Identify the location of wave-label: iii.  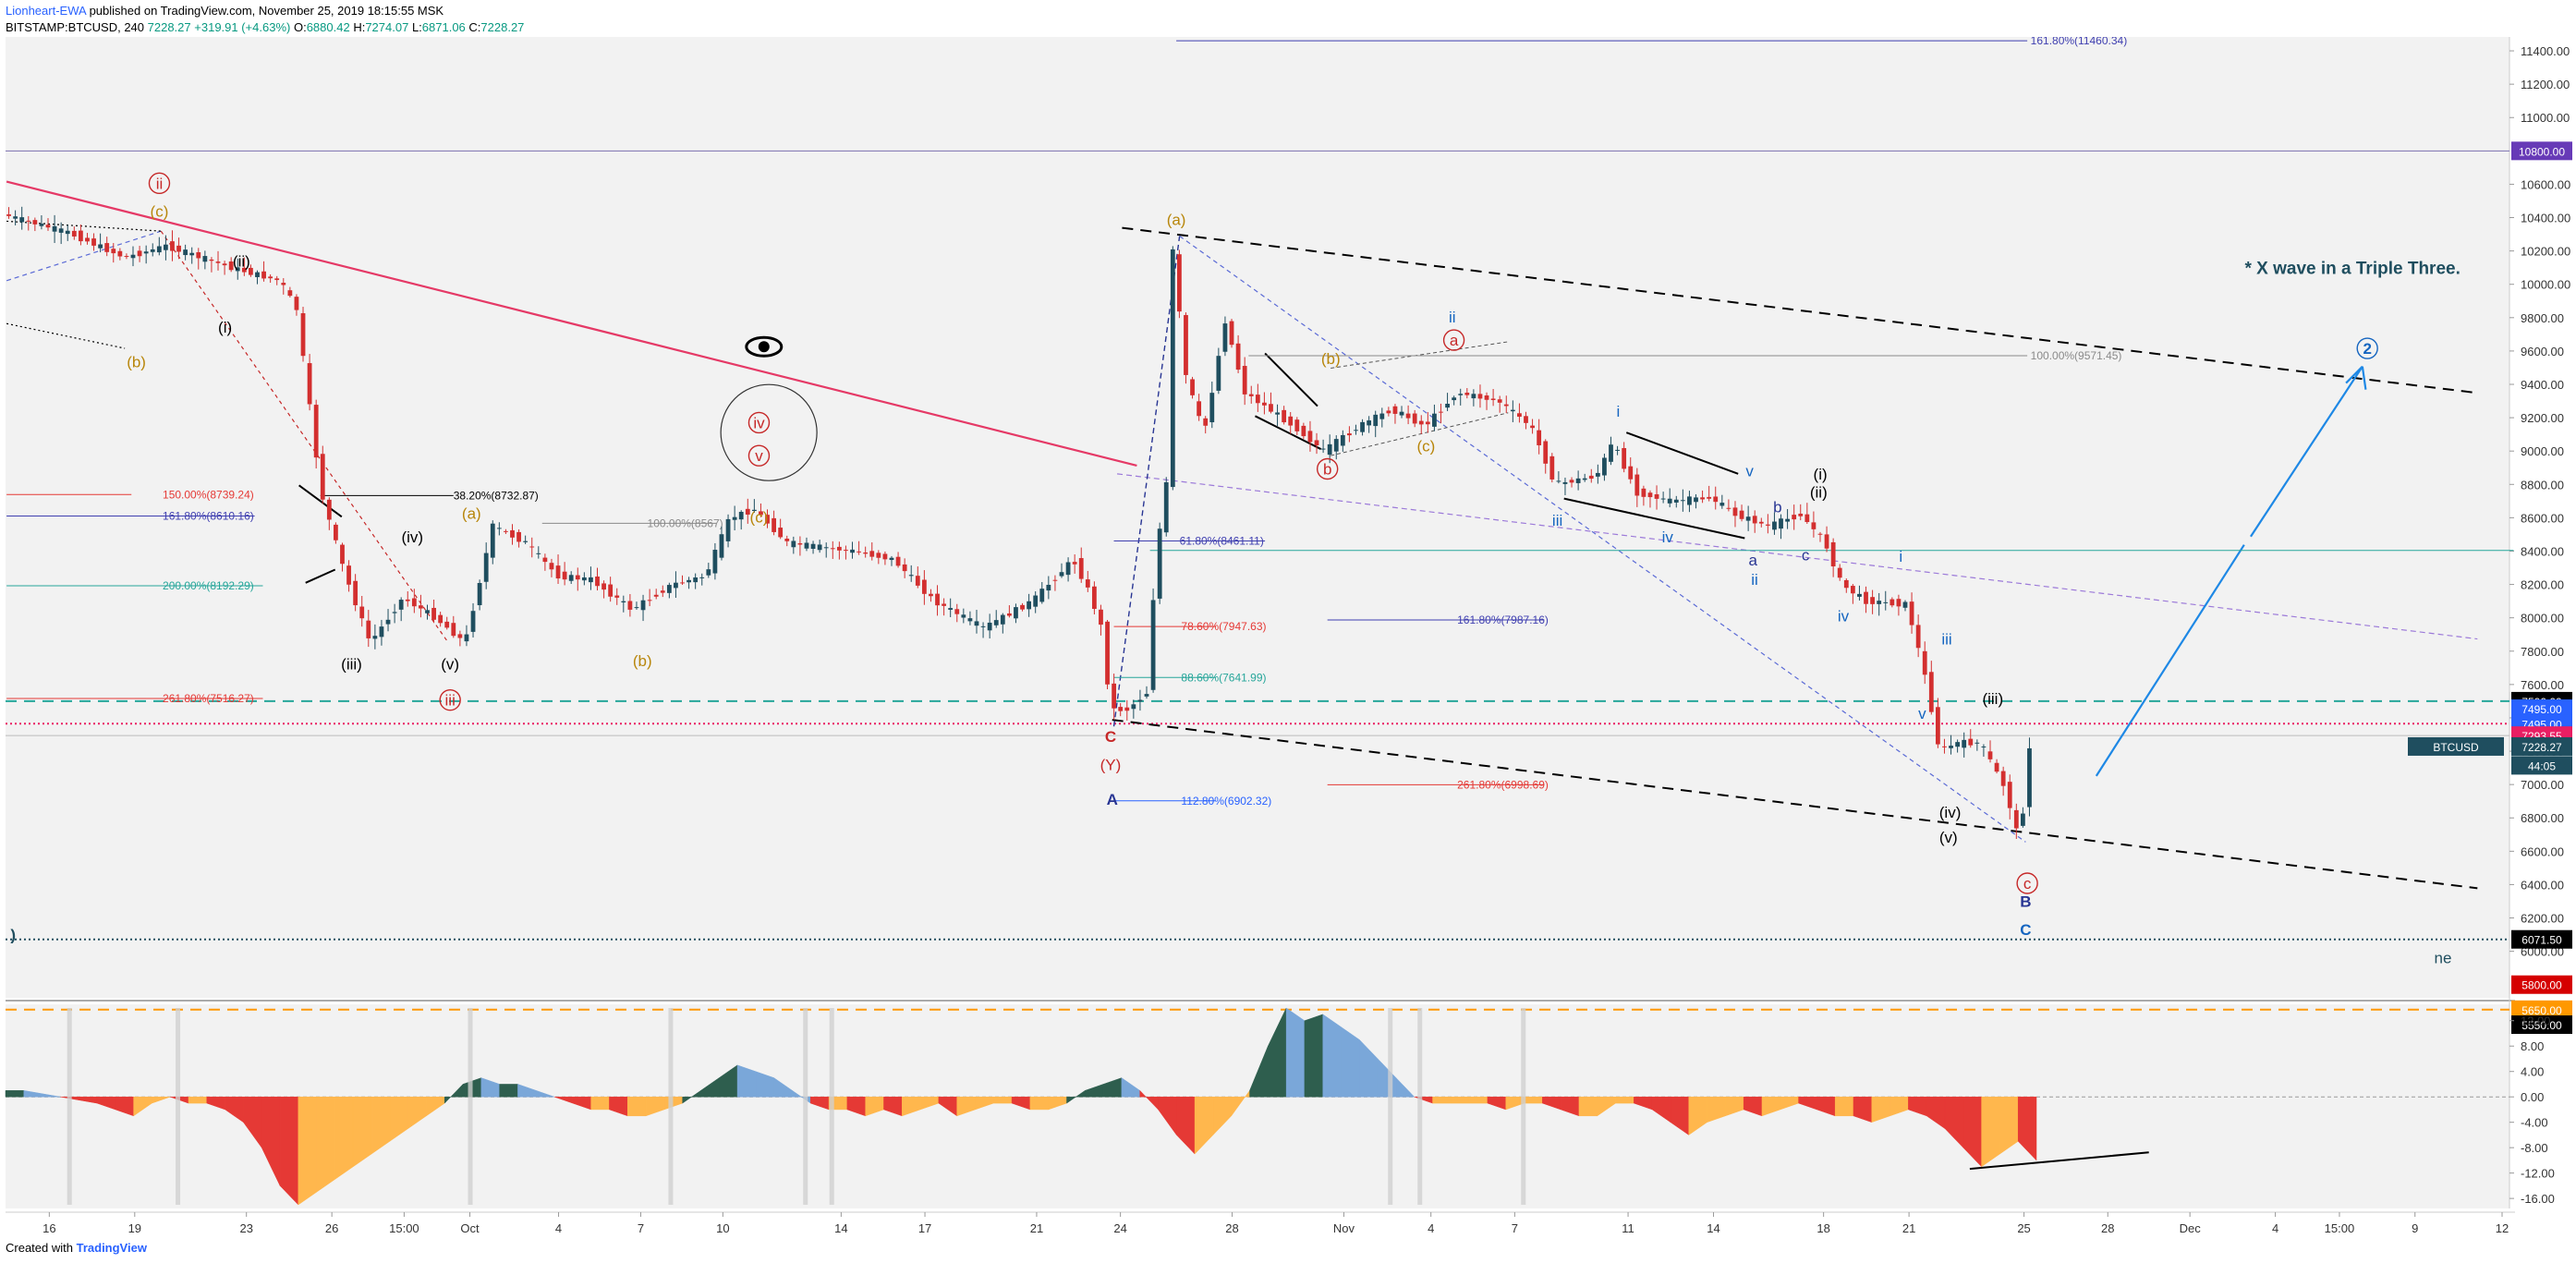
(1946, 640).